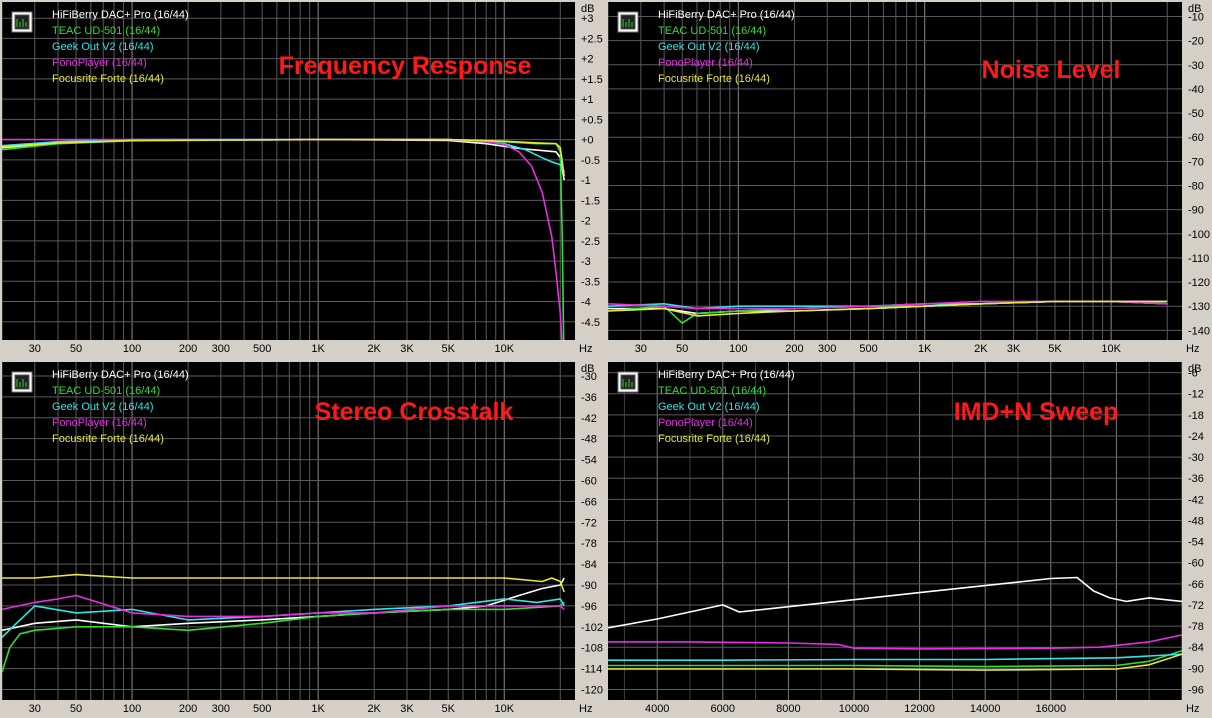 The height and width of the screenshot is (718, 1212). What do you see at coordinates (132, 709) in the screenshot?
I see `x-tick-label: 100` at bounding box center [132, 709].